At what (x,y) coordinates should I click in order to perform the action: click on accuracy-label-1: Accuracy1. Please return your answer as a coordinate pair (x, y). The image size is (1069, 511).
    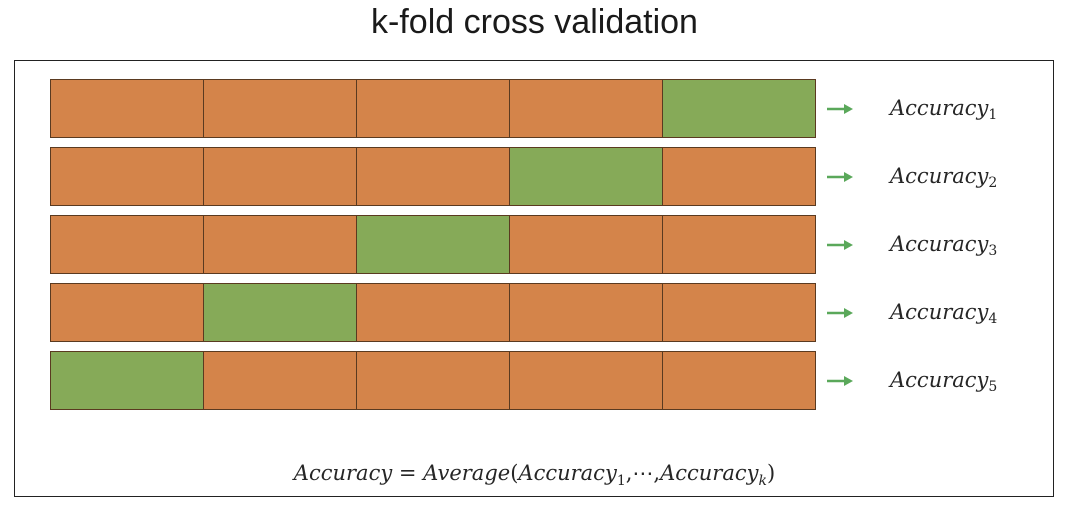
    Looking at the image, I should click on (943, 111).